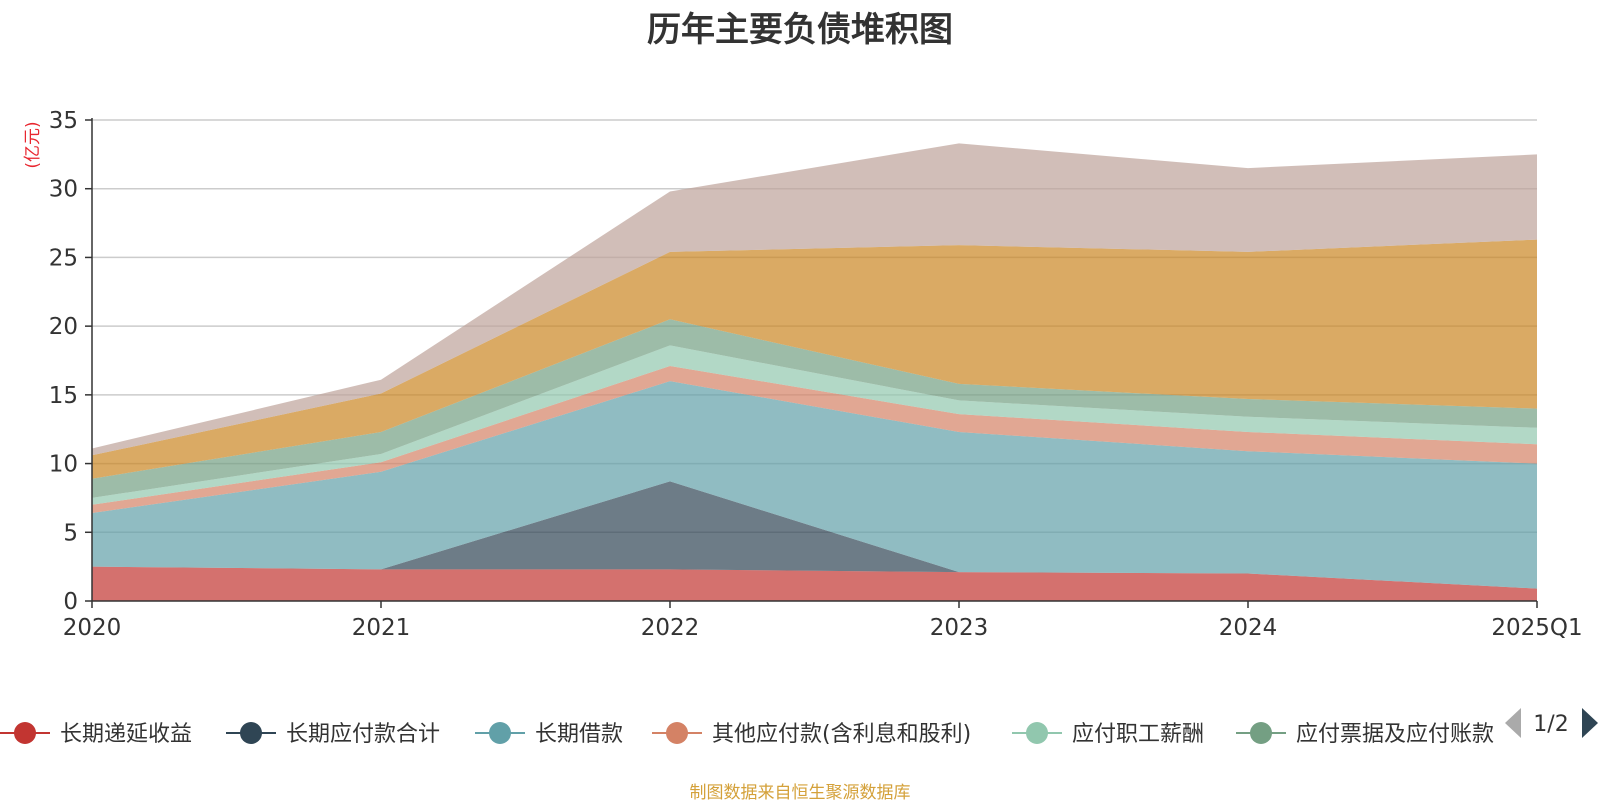 The width and height of the screenshot is (1600, 803). Describe the element at coordinates (959, 628) in the screenshot. I see `x-tick-label: 2023` at that location.